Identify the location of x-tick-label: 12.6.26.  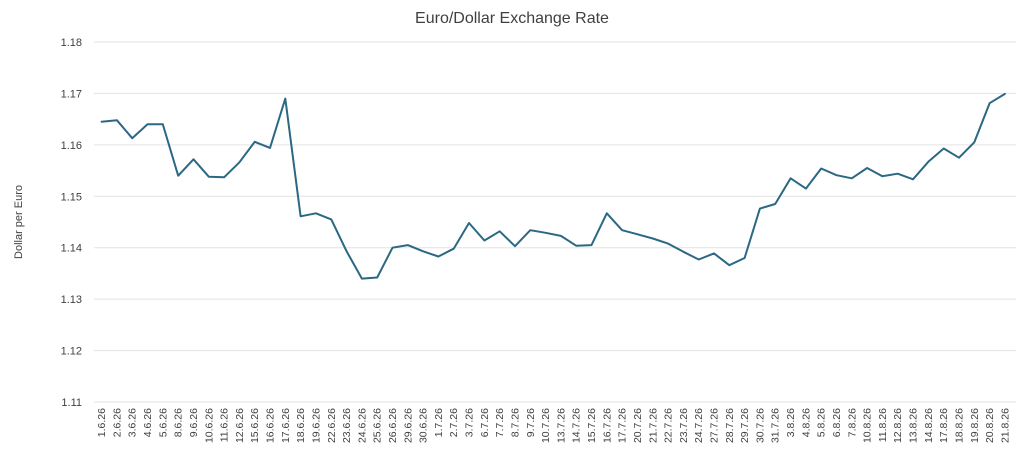
(240, 425).